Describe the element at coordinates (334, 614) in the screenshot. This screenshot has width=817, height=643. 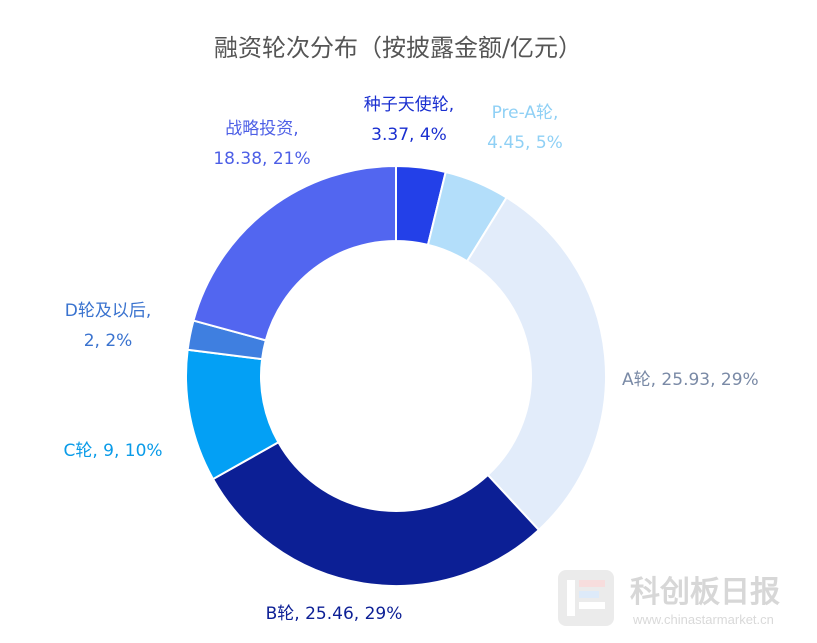
I see `slice-label-3-line1: B轮, 25.46, 29%` at that location.